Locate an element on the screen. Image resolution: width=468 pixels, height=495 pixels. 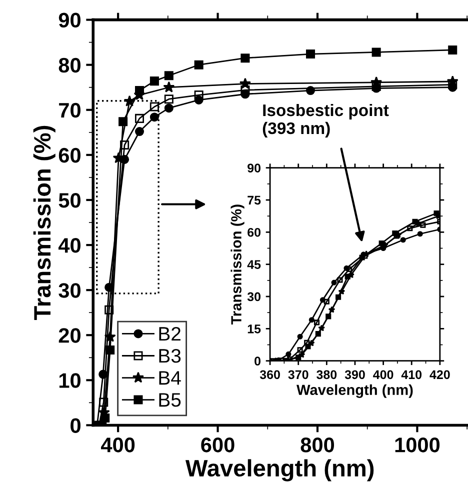
x-tick-label: 390 is located at coordinates (354, 375).